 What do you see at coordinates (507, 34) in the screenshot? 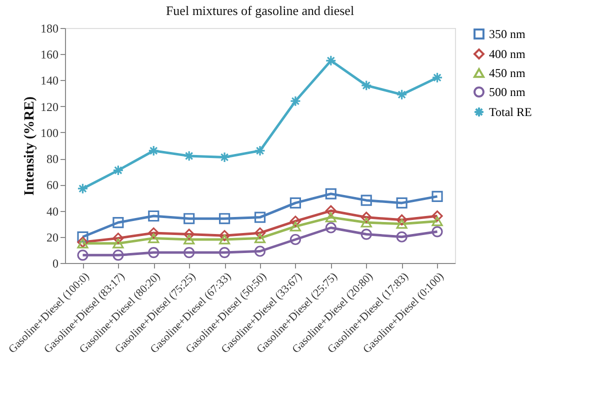
I see `legend-label: 350 nm` at bounding box center [507, 34].